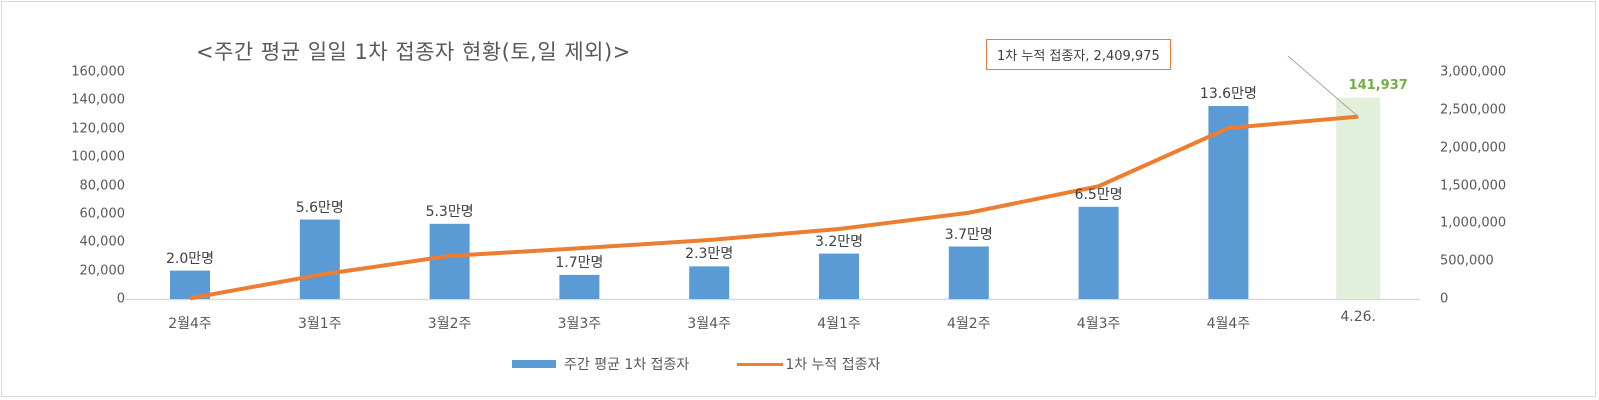 This screenshot has width=1599, height=400. What do you see at coordinates (579, 262) in the screenshot?
I see `bar-value-label: 1.7만명` at bounding box center [579, 262].